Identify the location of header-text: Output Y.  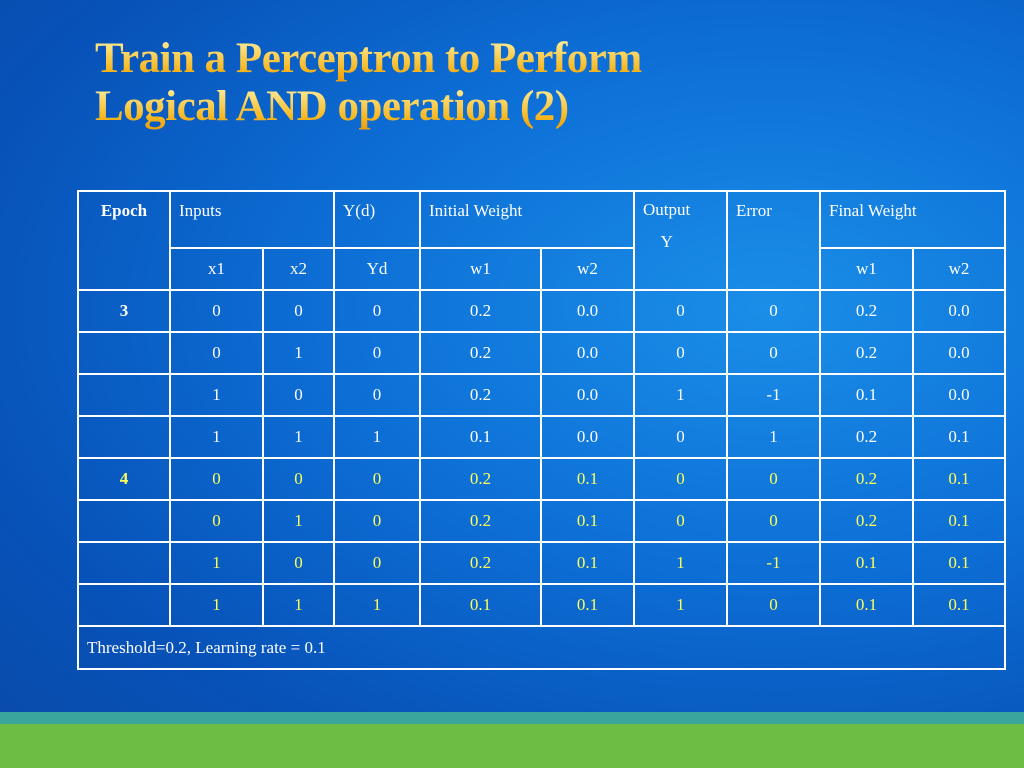
(667, 225).